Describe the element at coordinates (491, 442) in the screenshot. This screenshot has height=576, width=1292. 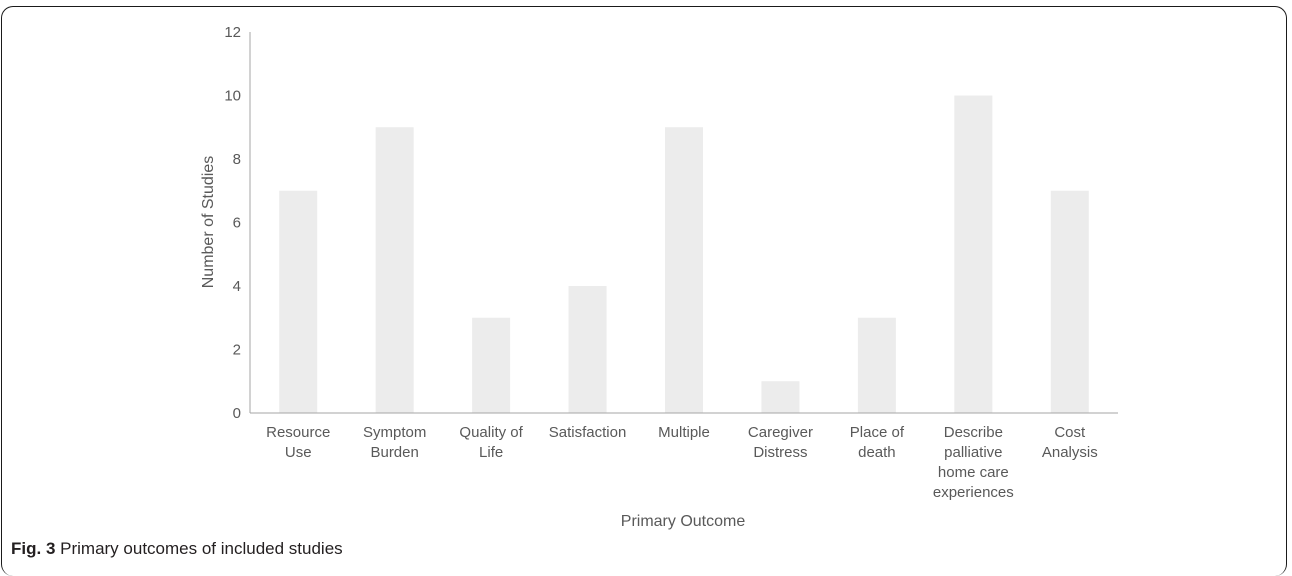
I see `x-tick-label: Quality of Life` at that location.